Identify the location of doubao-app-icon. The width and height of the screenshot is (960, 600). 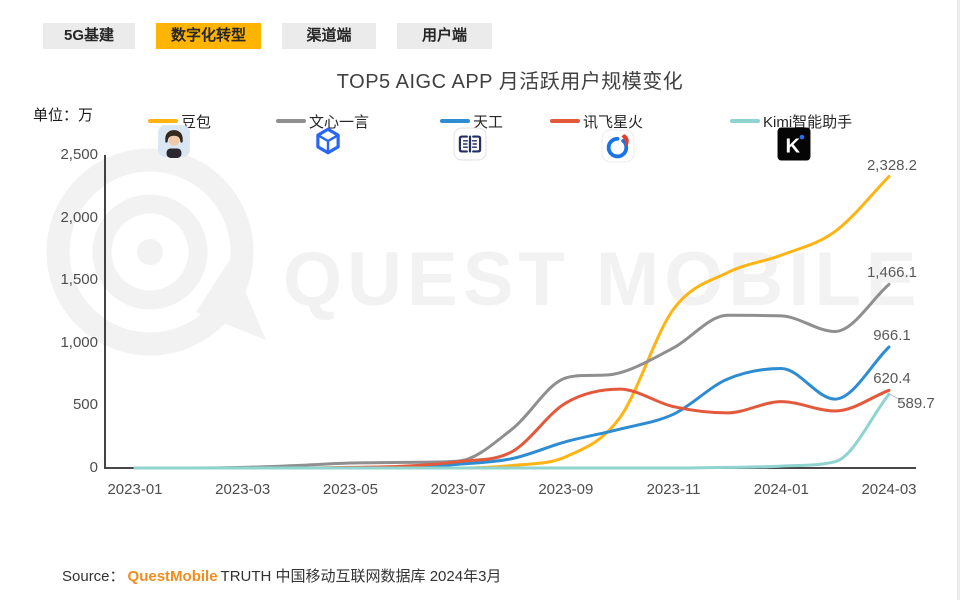
(174, 141).